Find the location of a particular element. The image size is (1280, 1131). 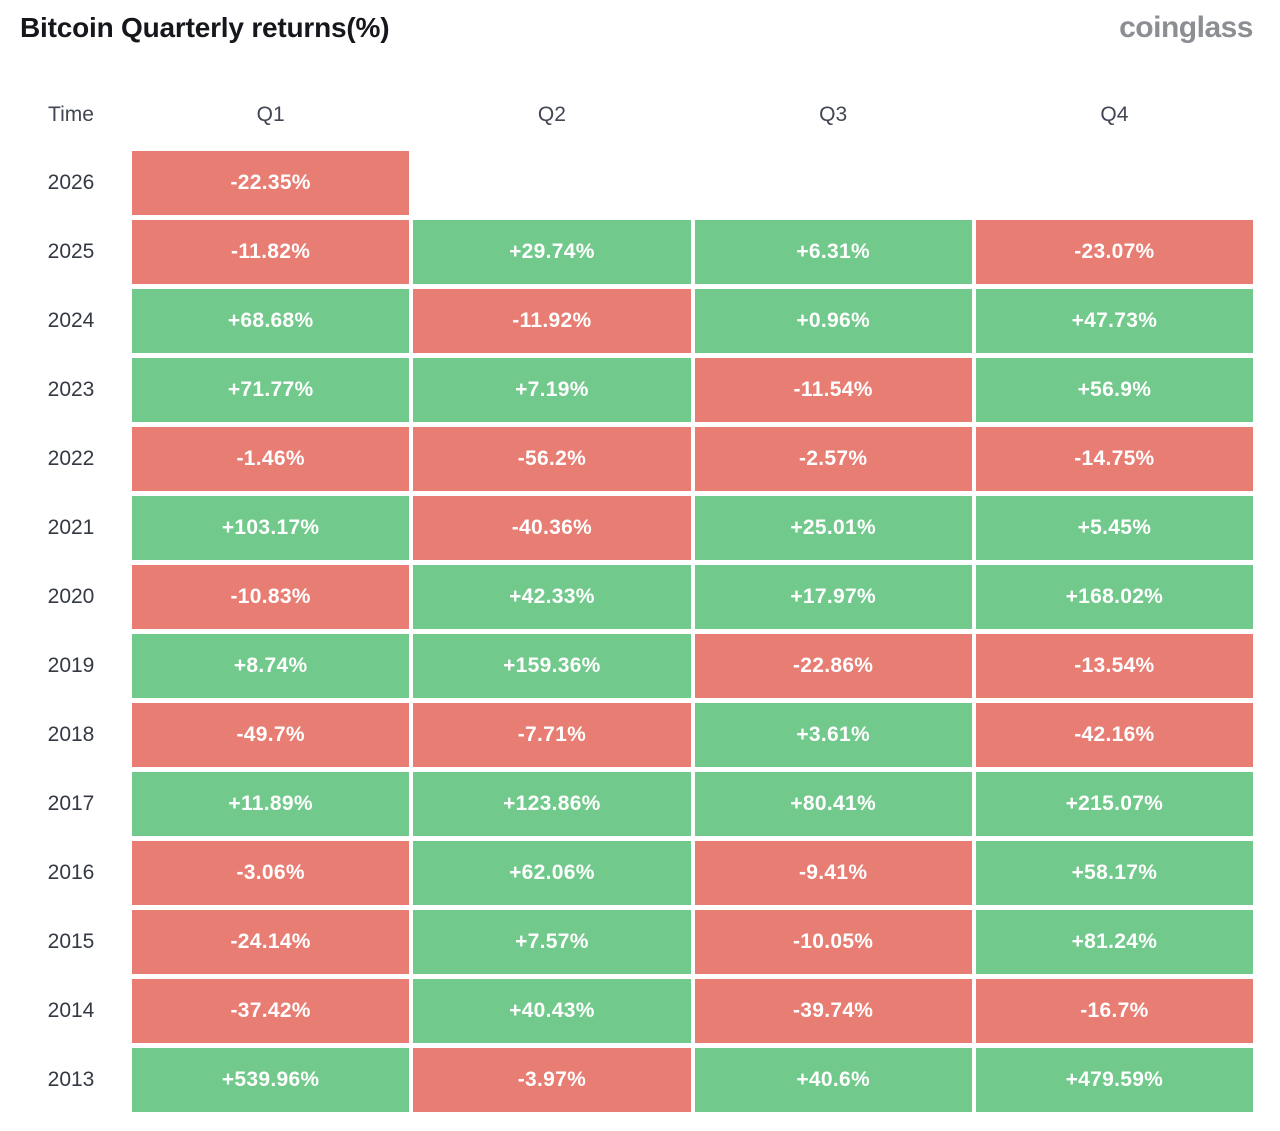

return-cell: -24.14% is located at coordinates (271, 942).